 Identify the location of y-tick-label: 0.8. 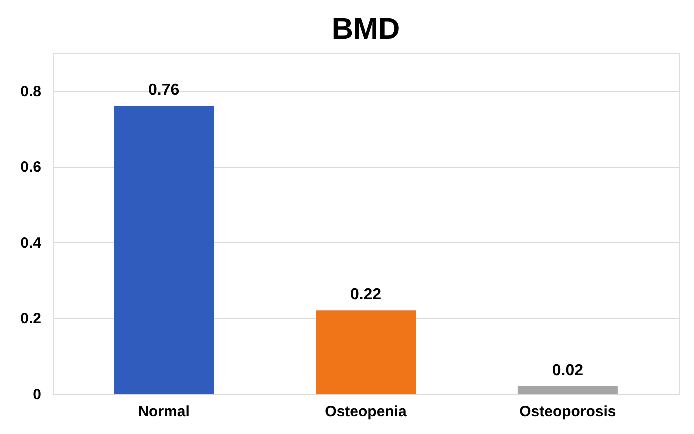
(31, 91).